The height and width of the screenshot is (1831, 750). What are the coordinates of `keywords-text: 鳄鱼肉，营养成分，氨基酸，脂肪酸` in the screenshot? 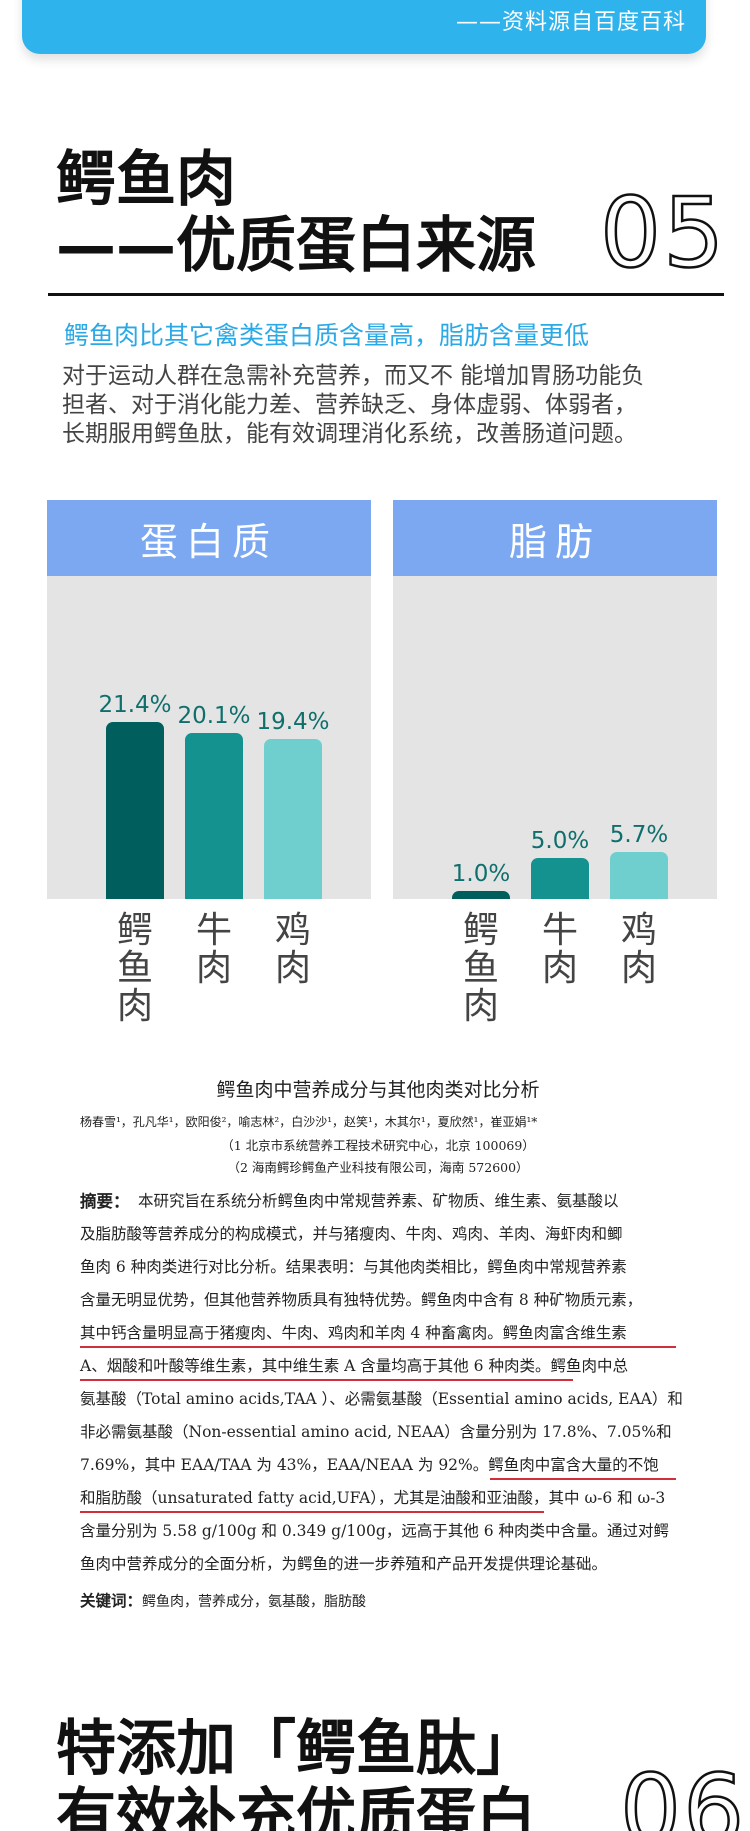 It's located at (254, 1602).